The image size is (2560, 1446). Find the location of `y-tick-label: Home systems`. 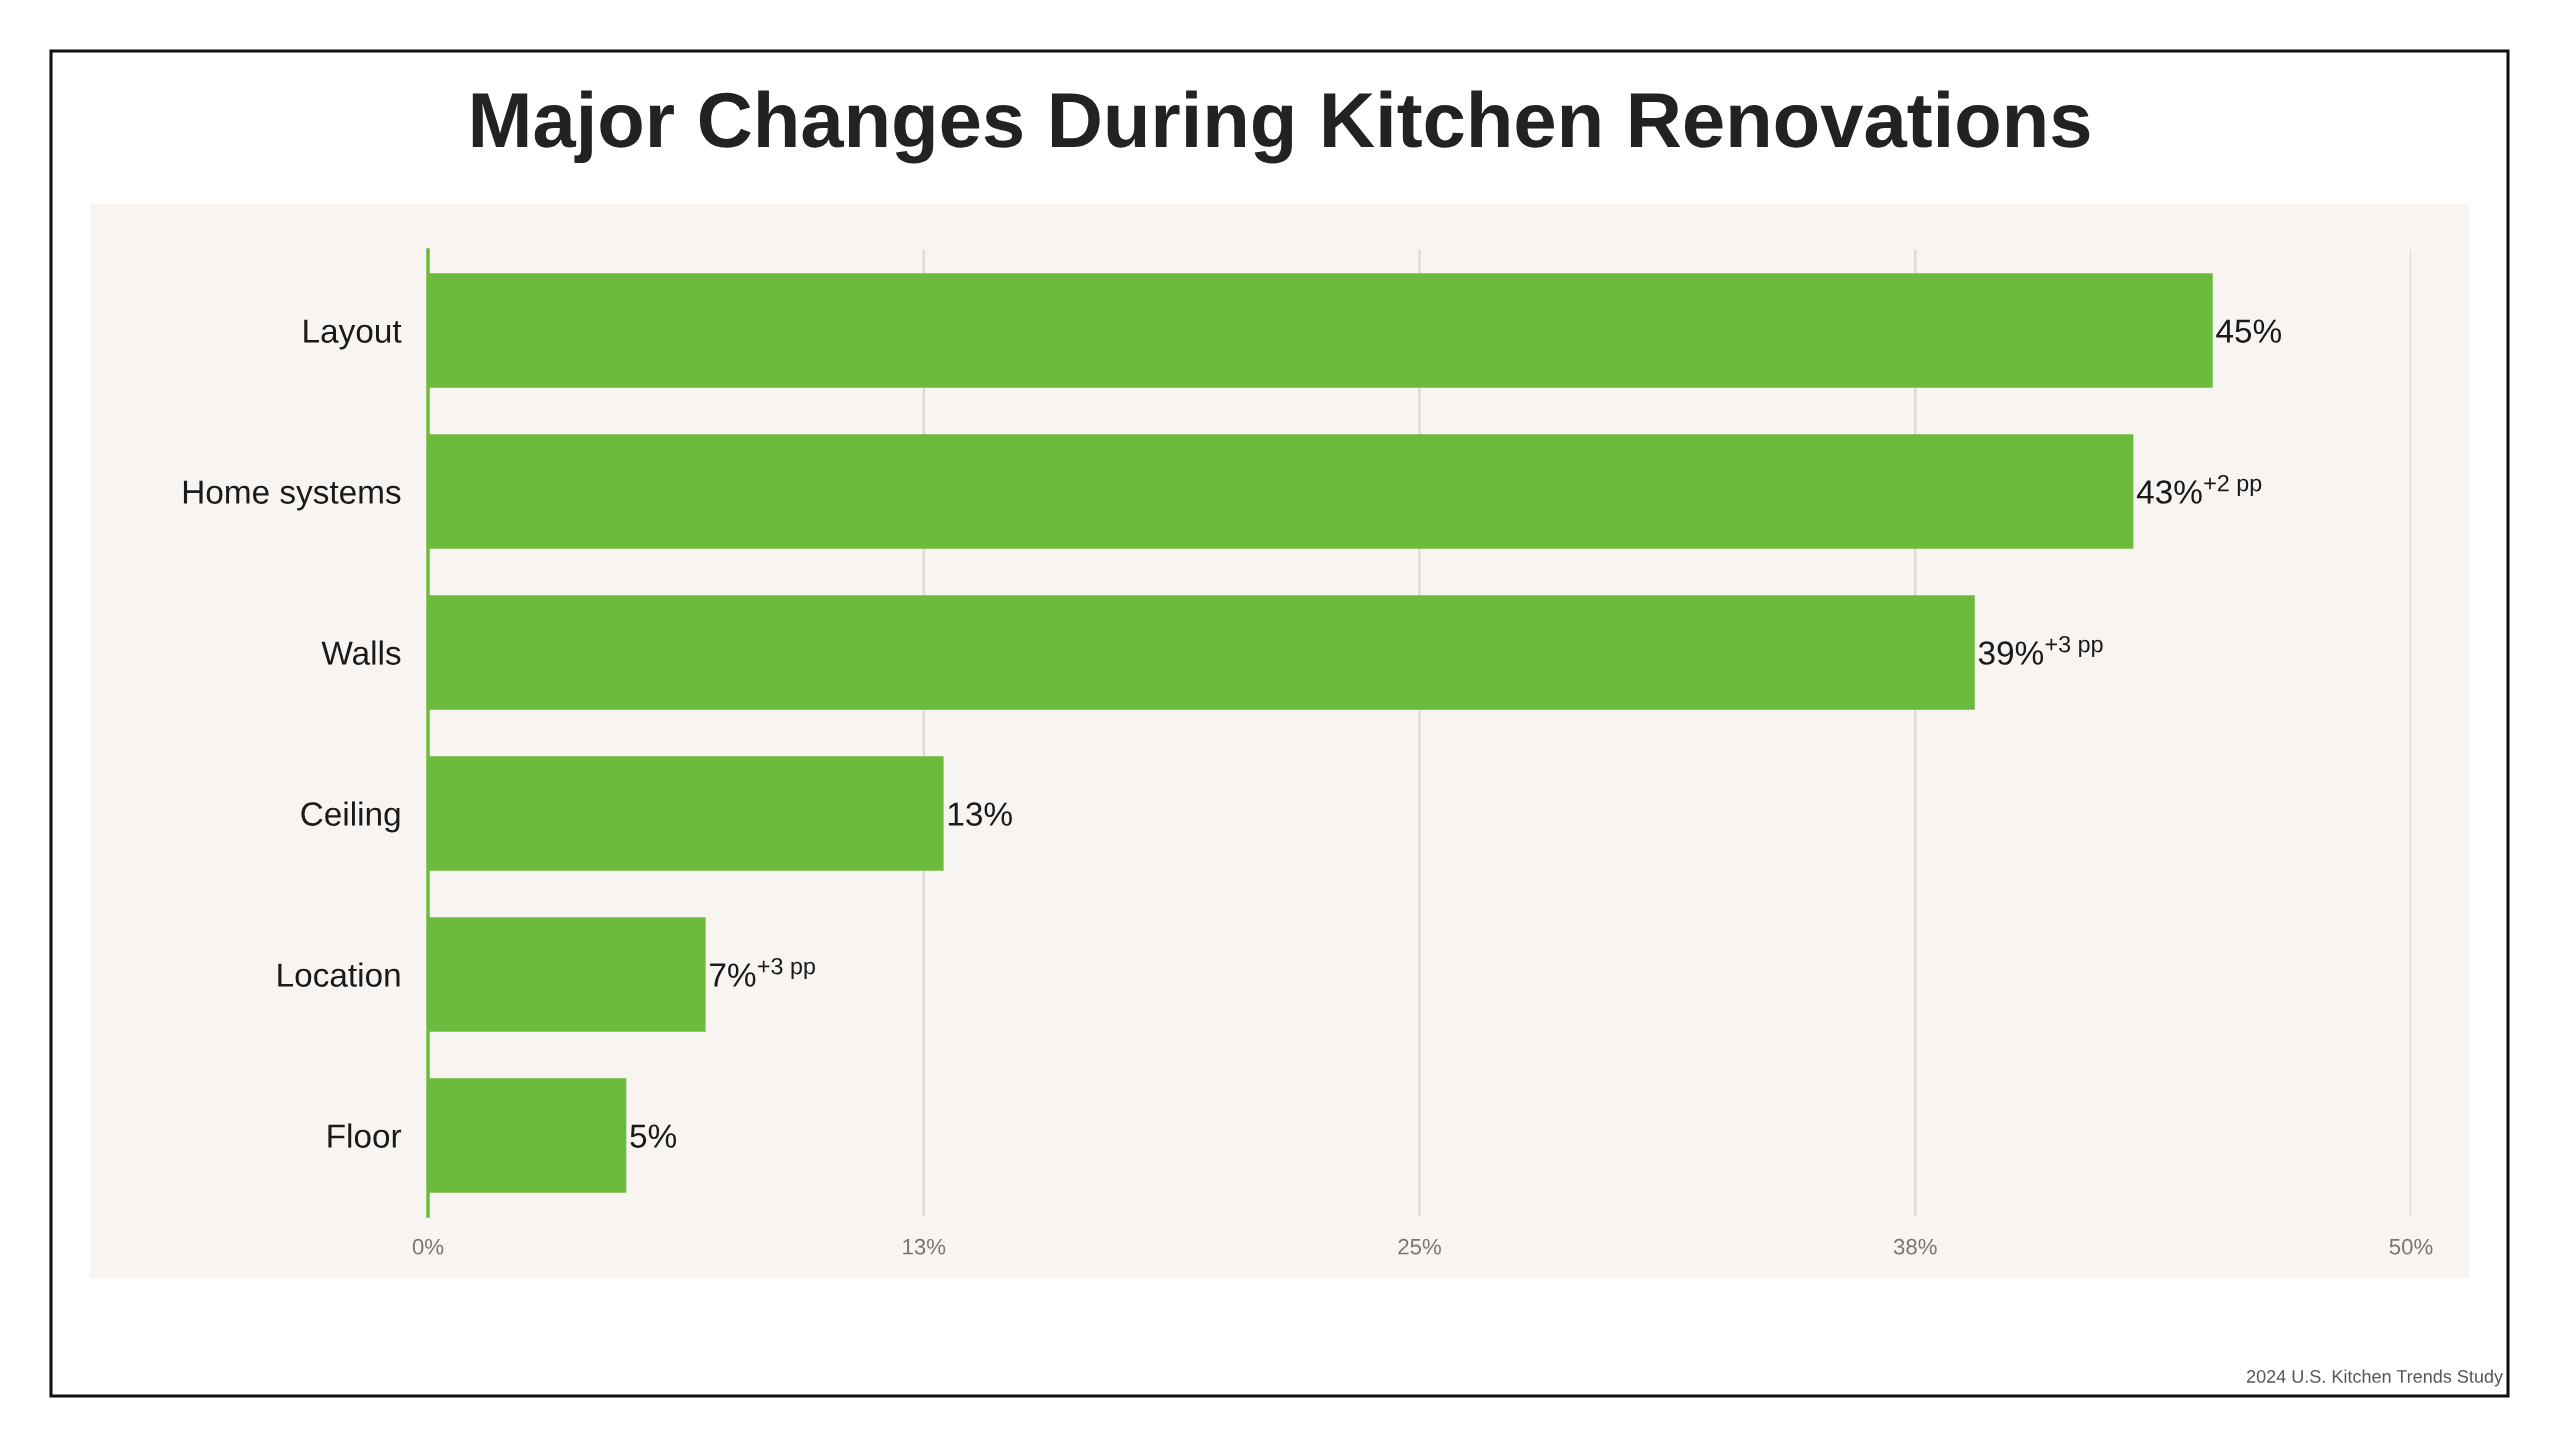

y-tick-label: Home systems is located at coordinates (292, 495).